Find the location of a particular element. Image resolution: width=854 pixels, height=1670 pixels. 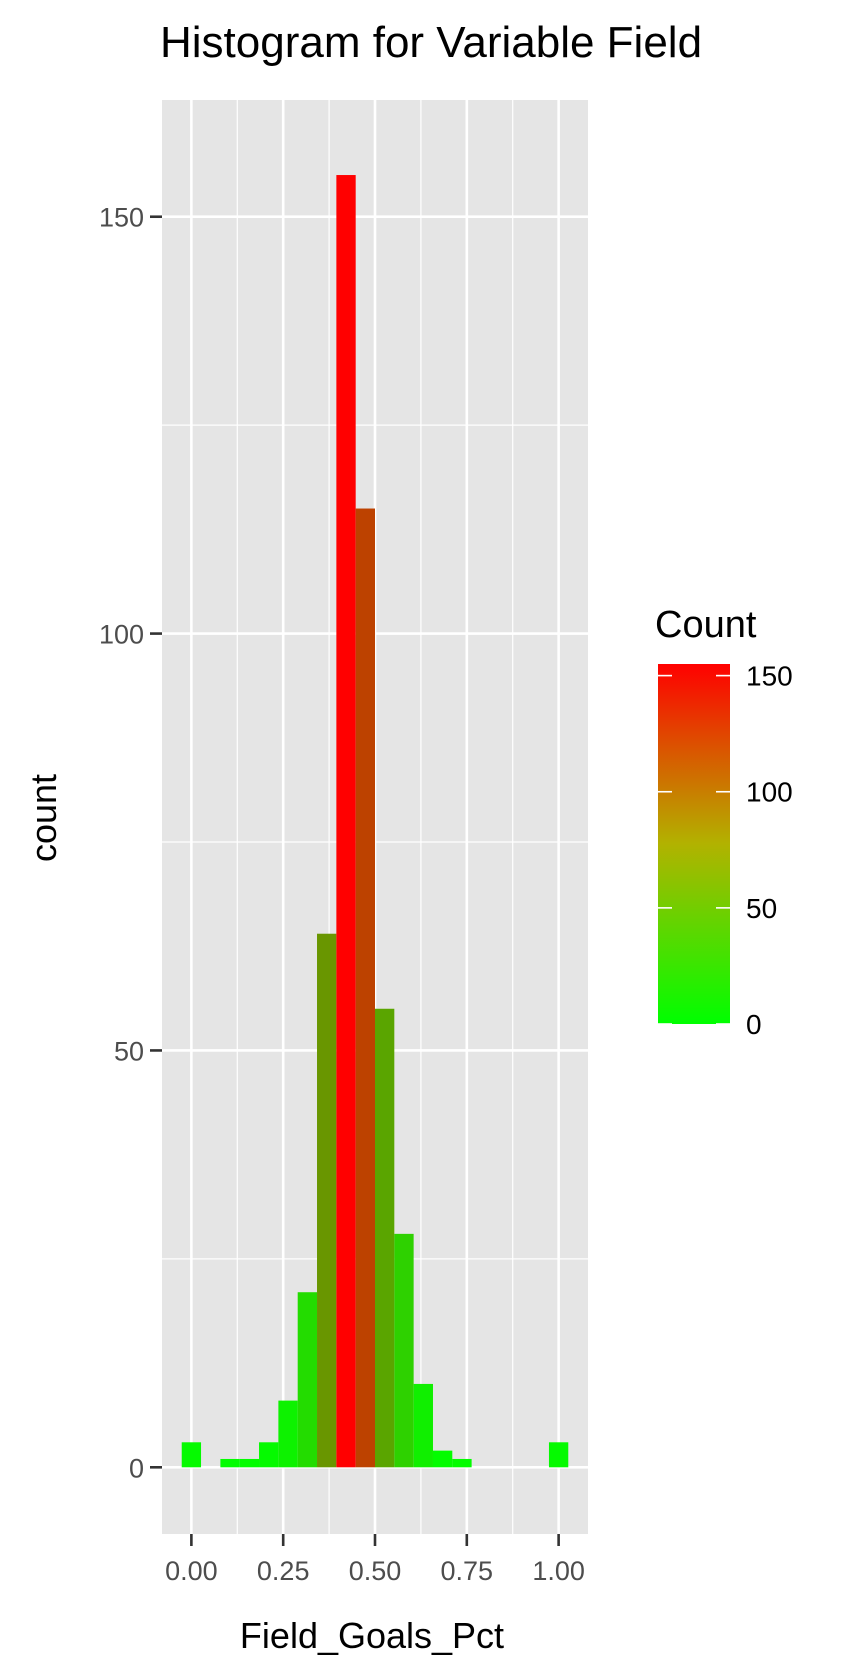

legend-label: 50 is located at coordinates (761, 908).